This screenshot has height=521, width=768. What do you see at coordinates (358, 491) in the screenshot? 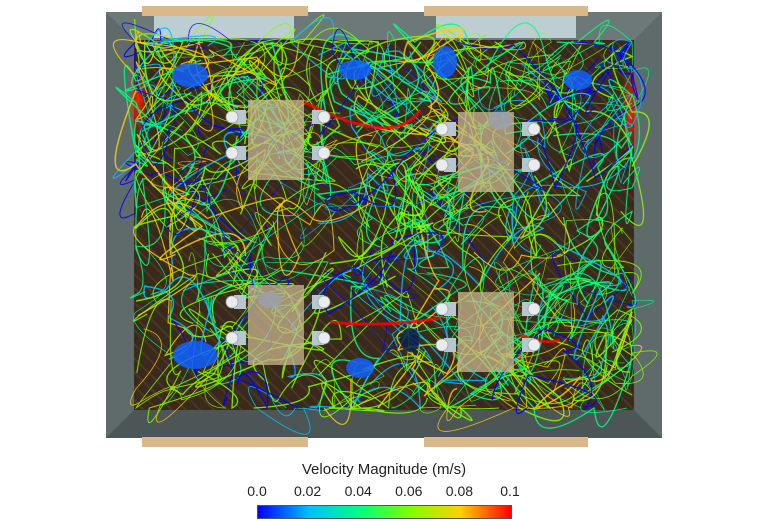
I see `colorbar-tick-label: 0.04` at bounding box center [358, 491].